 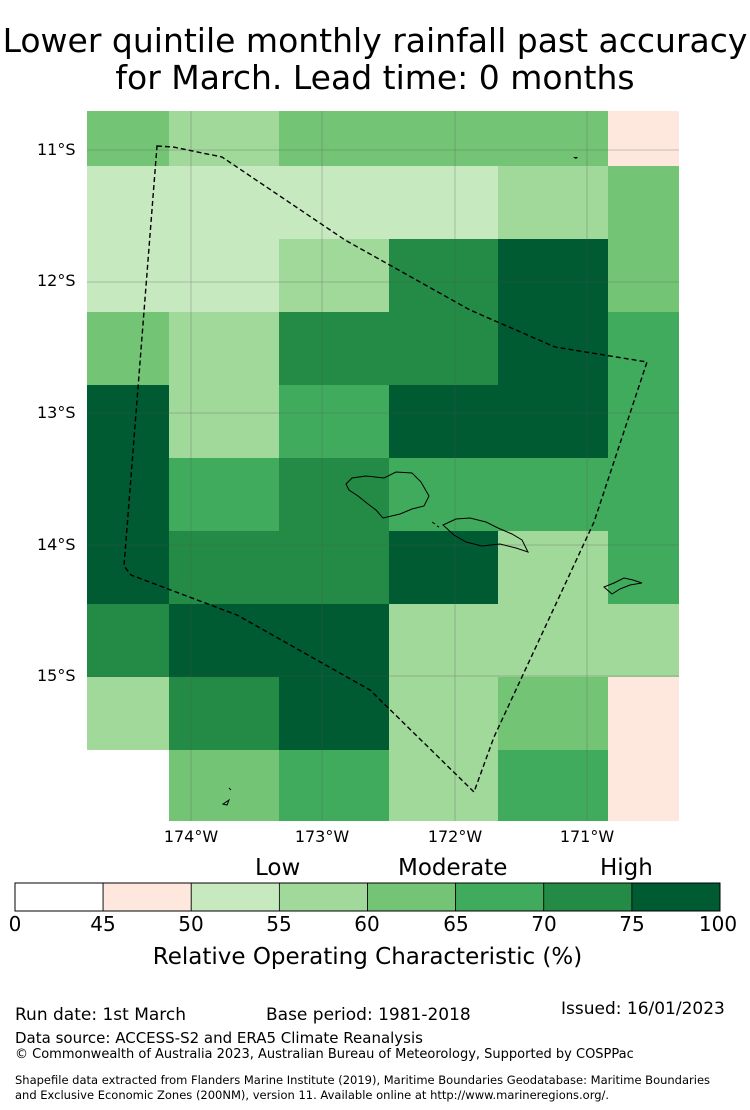 I want to click on issued-date: Issued: 16/01/2023, so click(x=643, y=1009).